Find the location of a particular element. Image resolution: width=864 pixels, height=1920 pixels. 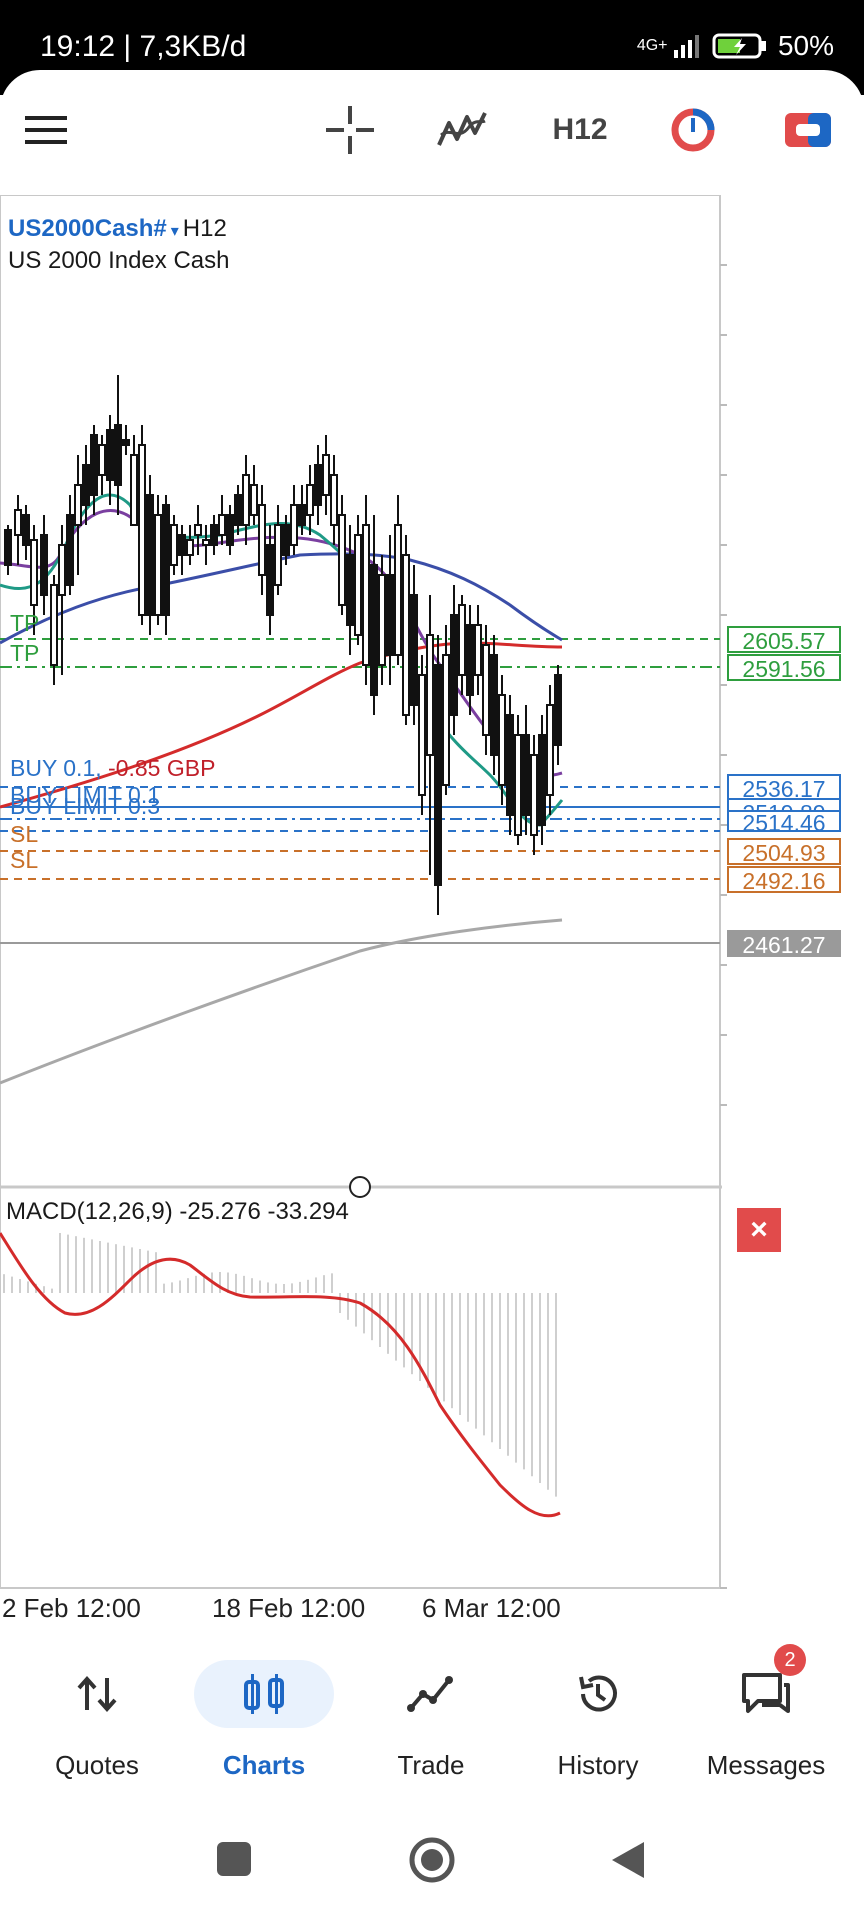

menu-button is located at coordinates (46, 130).